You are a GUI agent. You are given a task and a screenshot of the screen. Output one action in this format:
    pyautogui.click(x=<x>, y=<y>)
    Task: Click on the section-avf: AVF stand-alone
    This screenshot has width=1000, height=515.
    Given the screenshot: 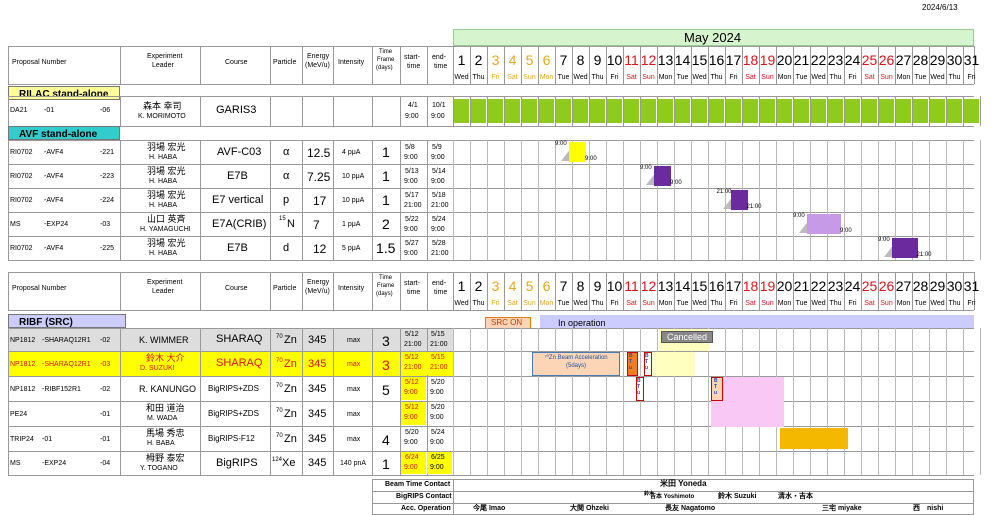 What is the action you would take?
    pyautogui.click(x=64, y=133)
    